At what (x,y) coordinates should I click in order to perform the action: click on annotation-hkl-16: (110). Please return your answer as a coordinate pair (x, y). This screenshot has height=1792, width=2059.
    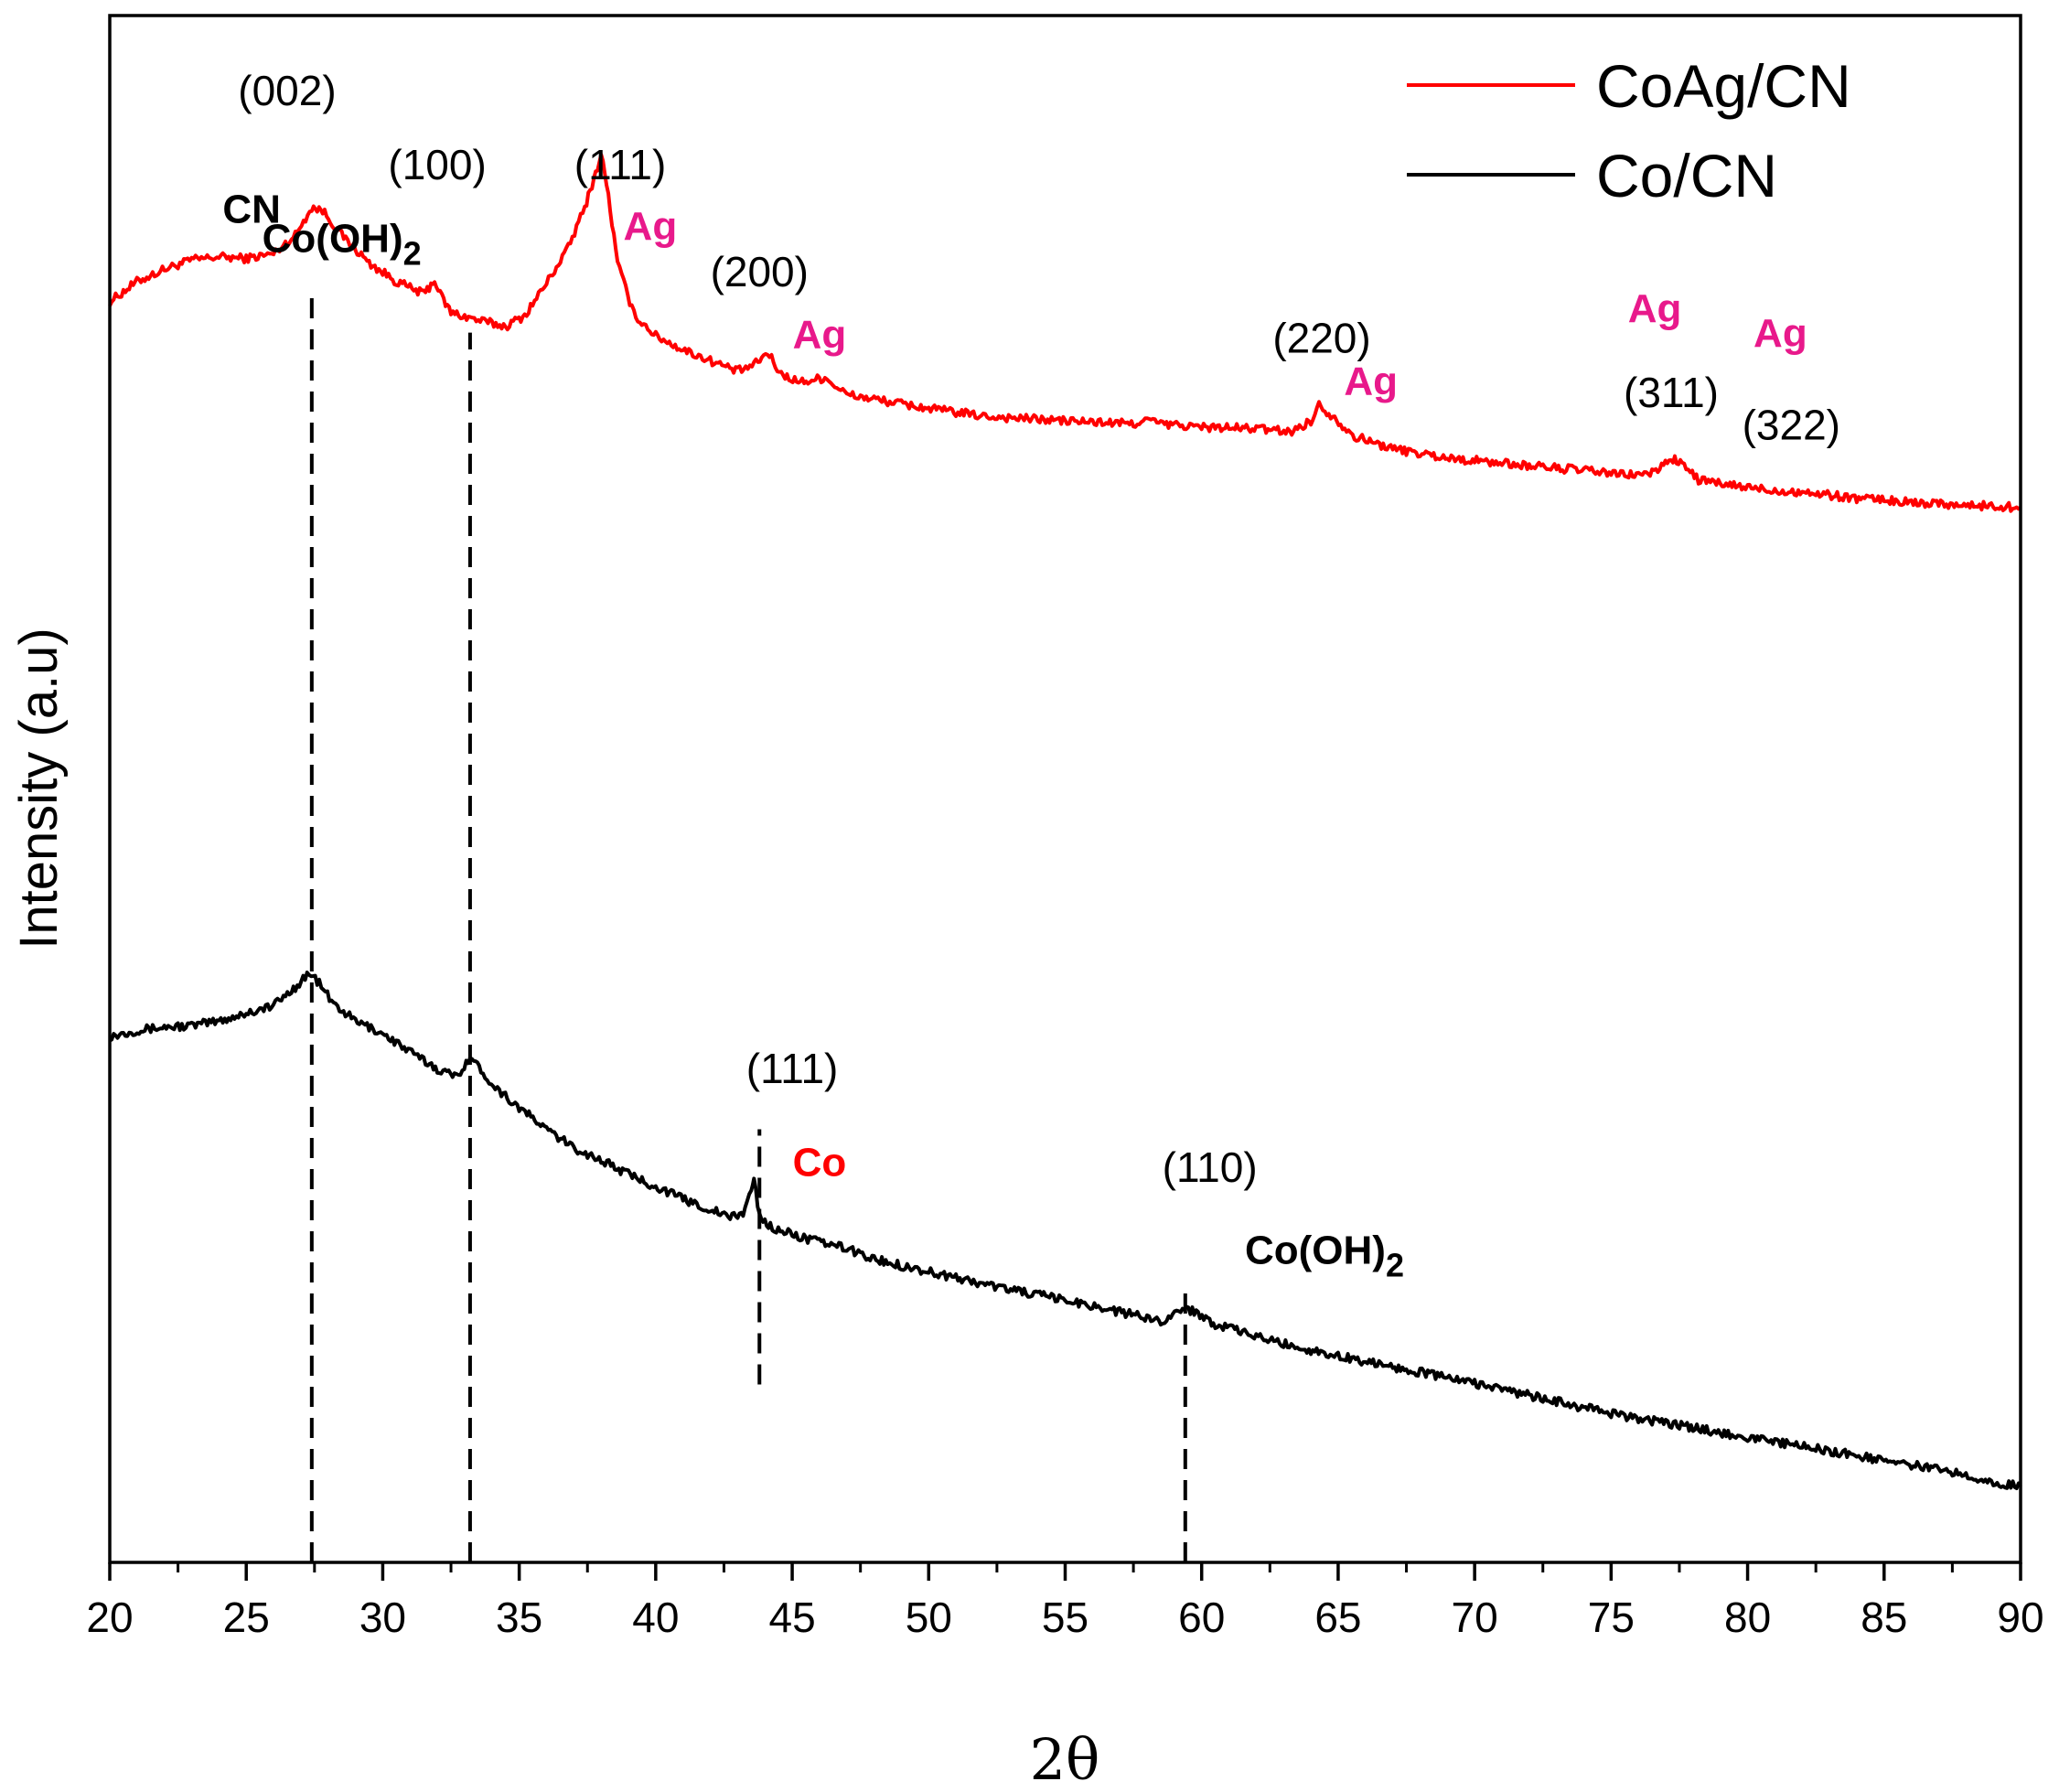
    Looking at the image, I should click on (1210, 1167).